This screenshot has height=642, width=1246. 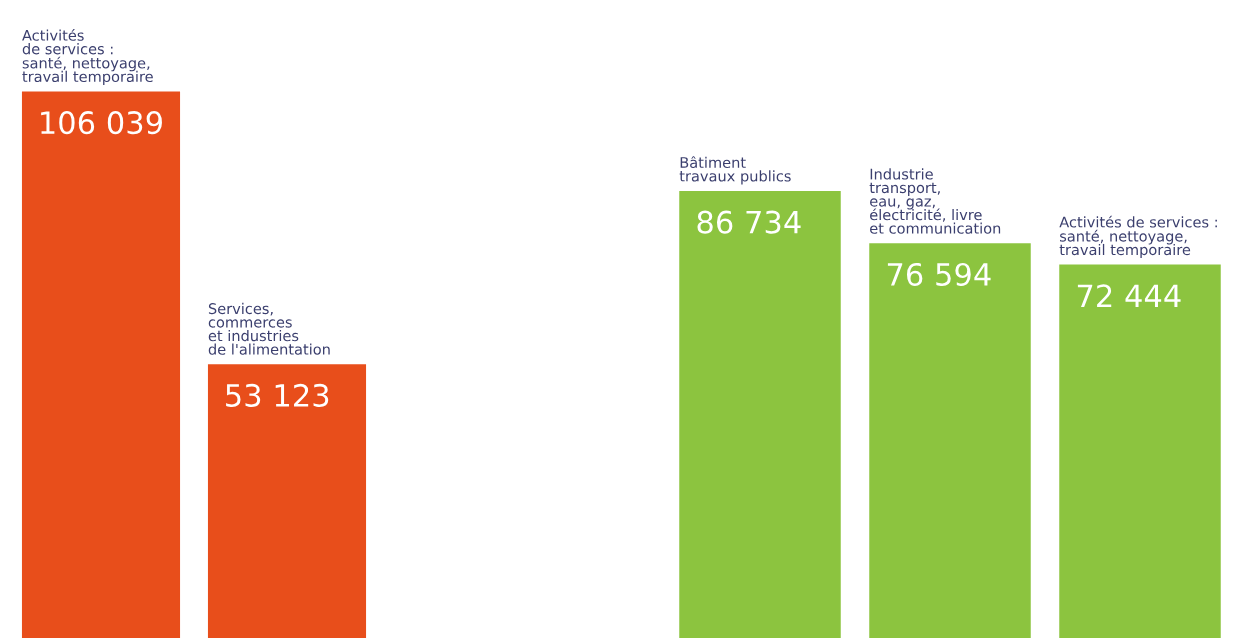 What do you see at coordinates (749, 222) in the screenshot?
I see `data-label: 86 734` at bounding box center [749, 222].